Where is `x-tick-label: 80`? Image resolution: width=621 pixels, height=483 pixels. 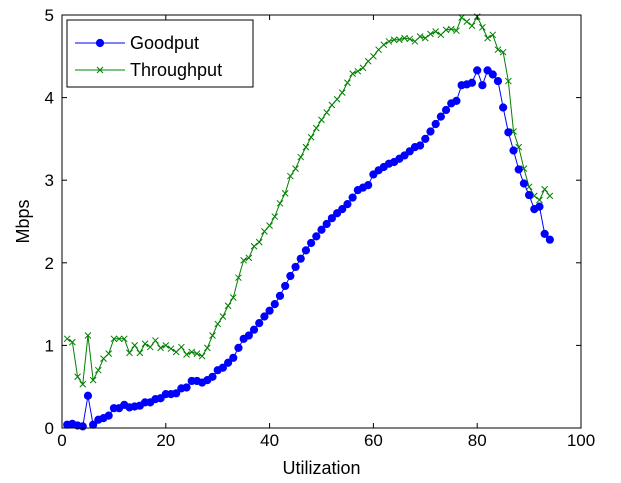 x-tick-label: 80 is located at coordinates (477, 440).